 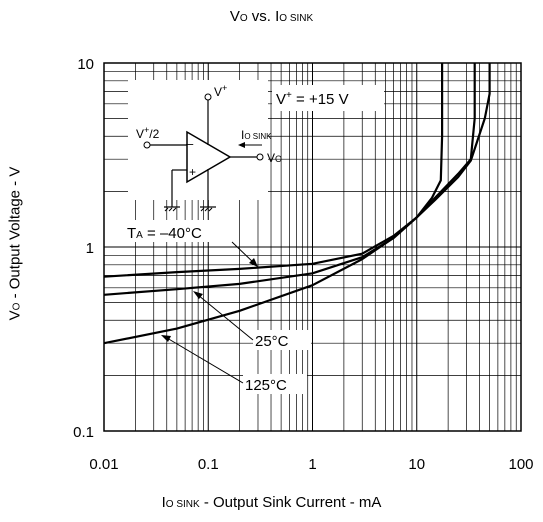 I want to click on x-tick-label: 1, so click(x=312, y=464).